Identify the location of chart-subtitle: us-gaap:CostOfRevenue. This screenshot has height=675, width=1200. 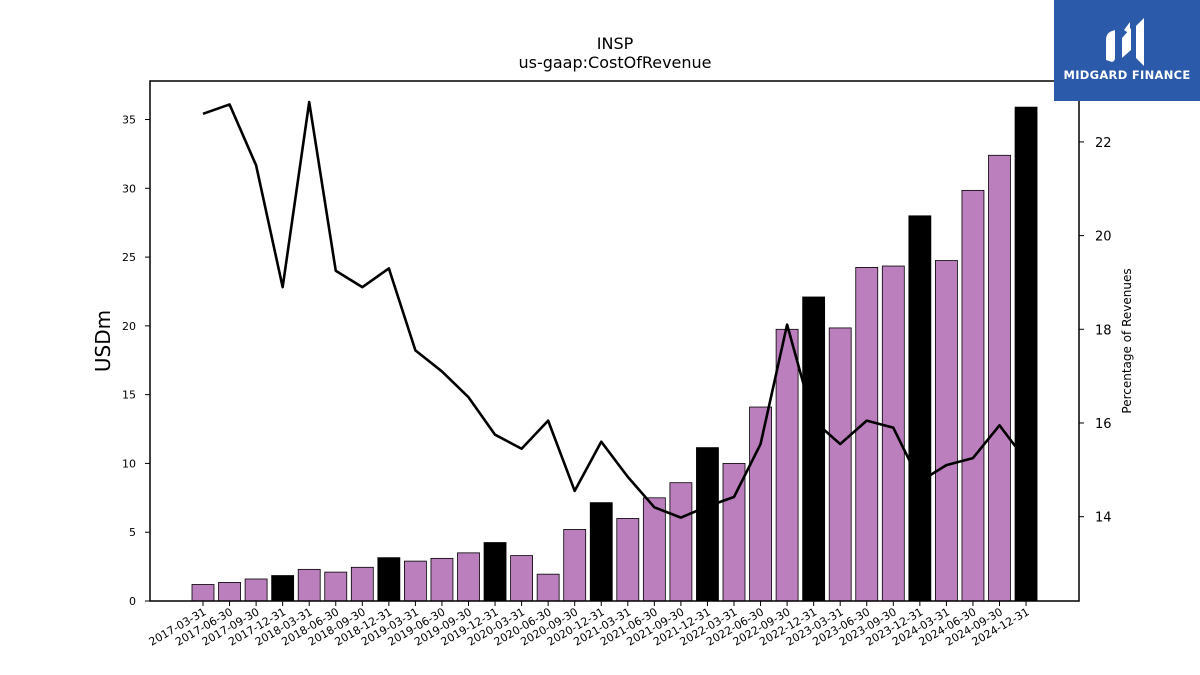
(614, 62).